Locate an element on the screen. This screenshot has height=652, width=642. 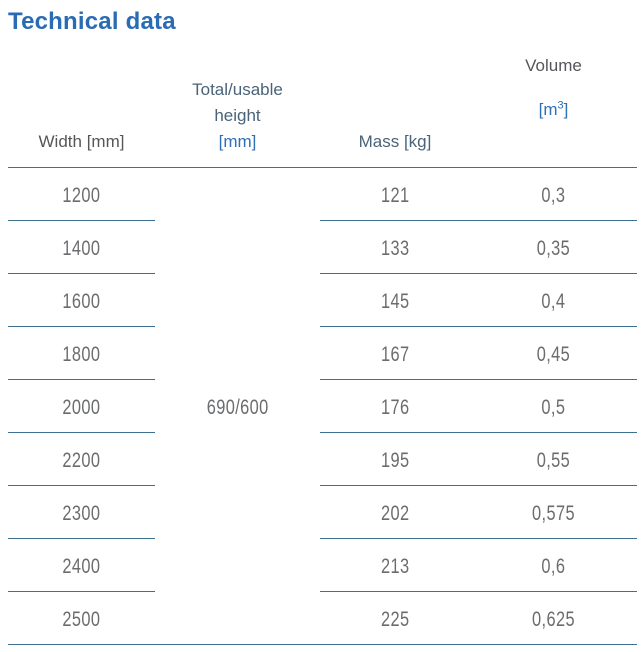
mass-header-label: Mass [kg] is located at coordinates (395, 141).